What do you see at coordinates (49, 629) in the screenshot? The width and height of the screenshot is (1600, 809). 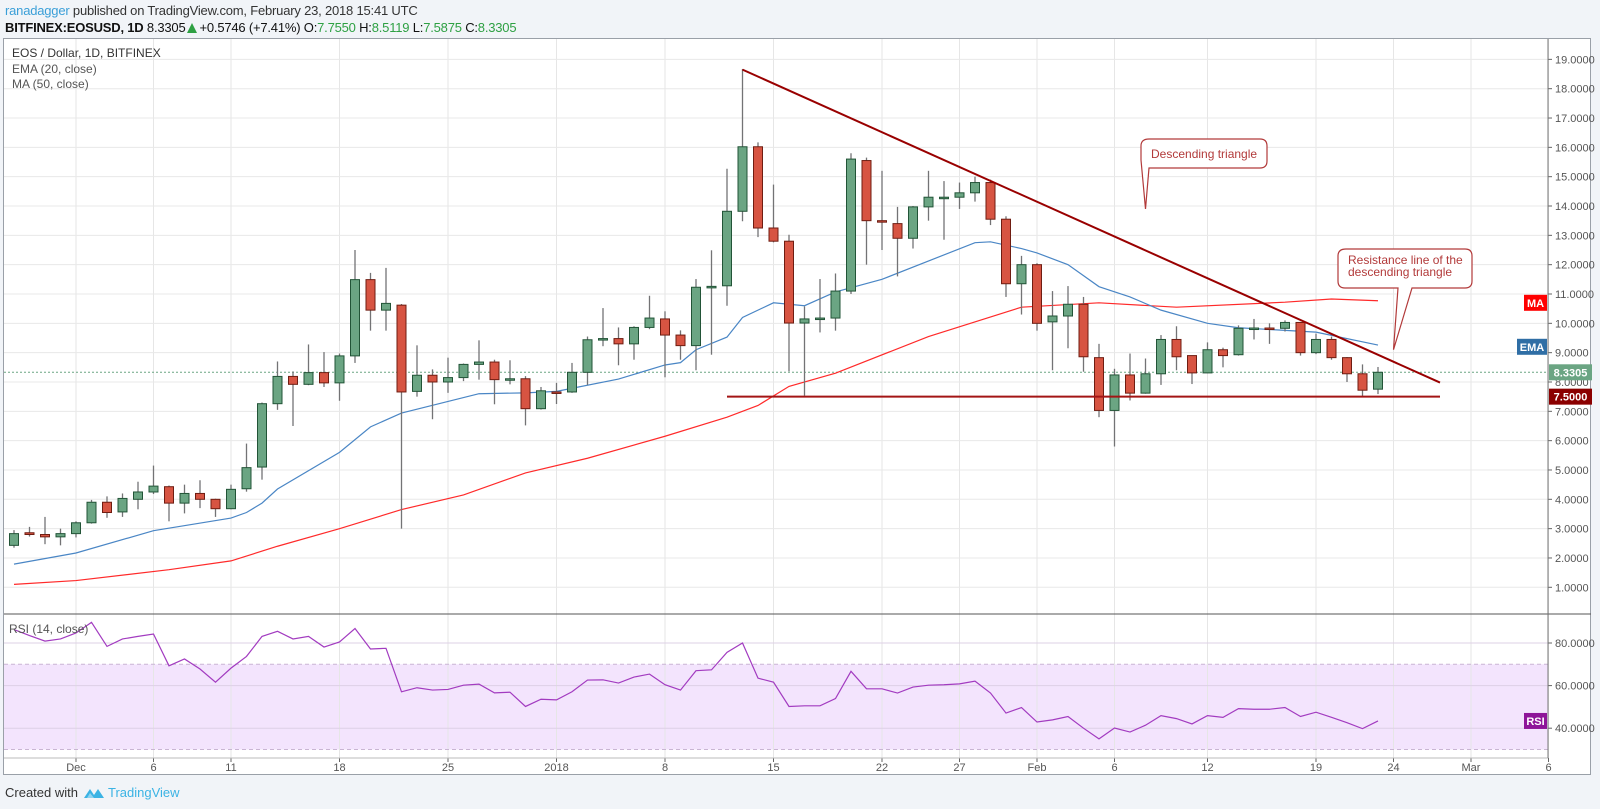 I see `rsi-legend: RSI (14, close)` at bounding box center [49, 629].